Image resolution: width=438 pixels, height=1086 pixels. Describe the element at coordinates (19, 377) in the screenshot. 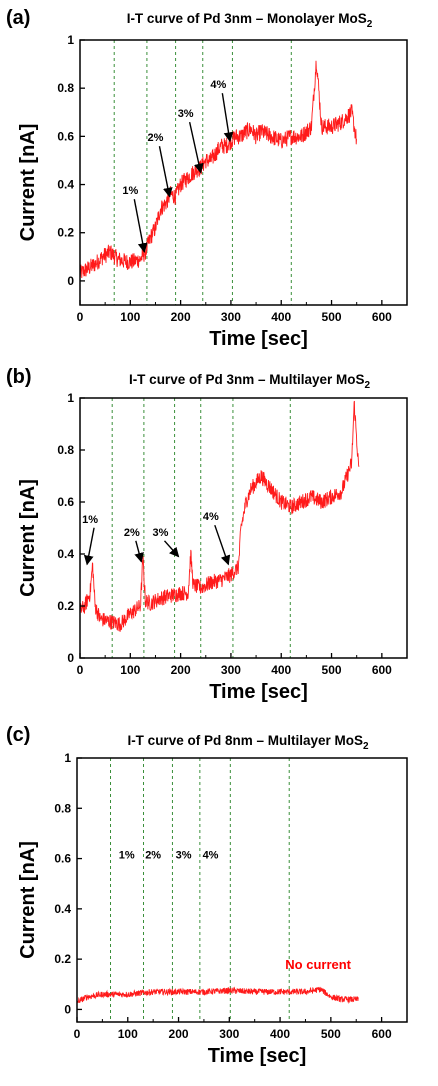

I see `panel-tag: (b)` at that location.